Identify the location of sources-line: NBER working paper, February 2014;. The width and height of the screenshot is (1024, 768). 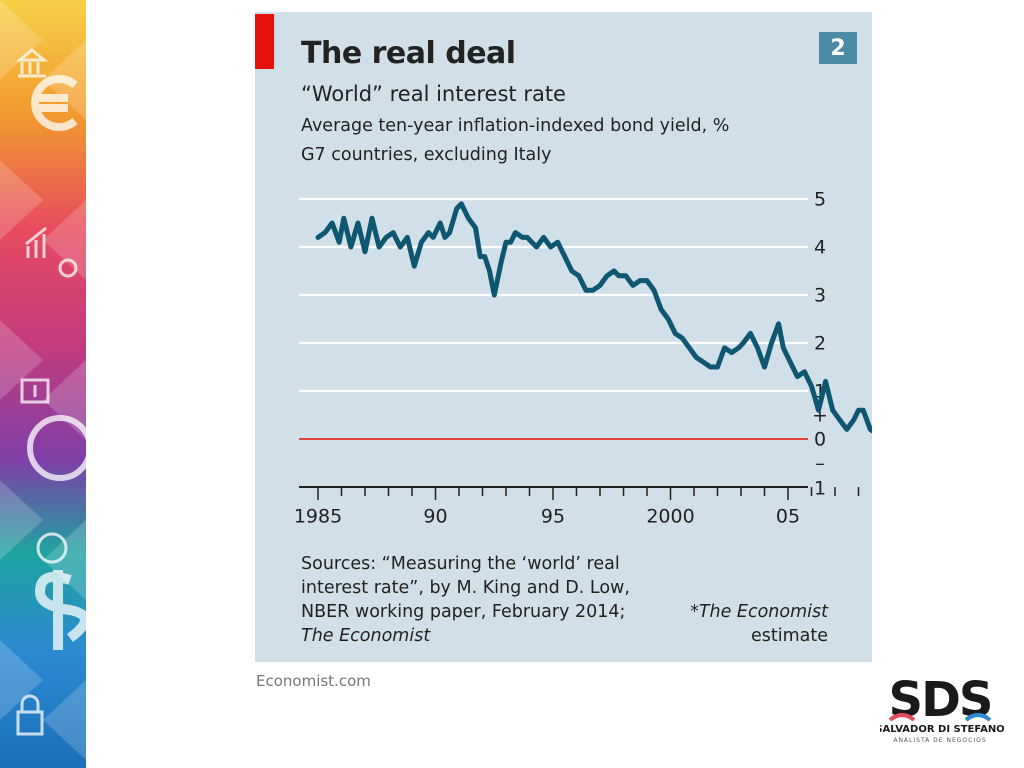
(463, 612).